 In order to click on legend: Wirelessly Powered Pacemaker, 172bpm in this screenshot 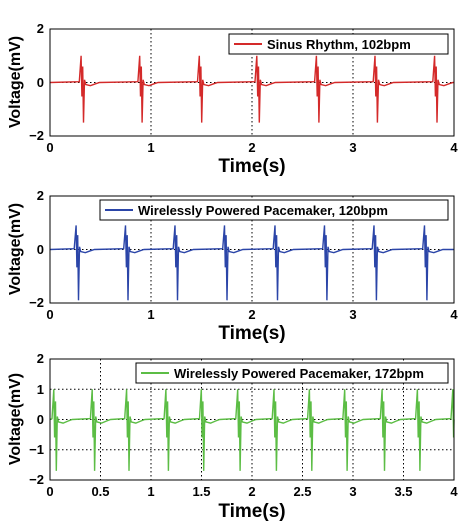, I will do `click(292, 373)`.